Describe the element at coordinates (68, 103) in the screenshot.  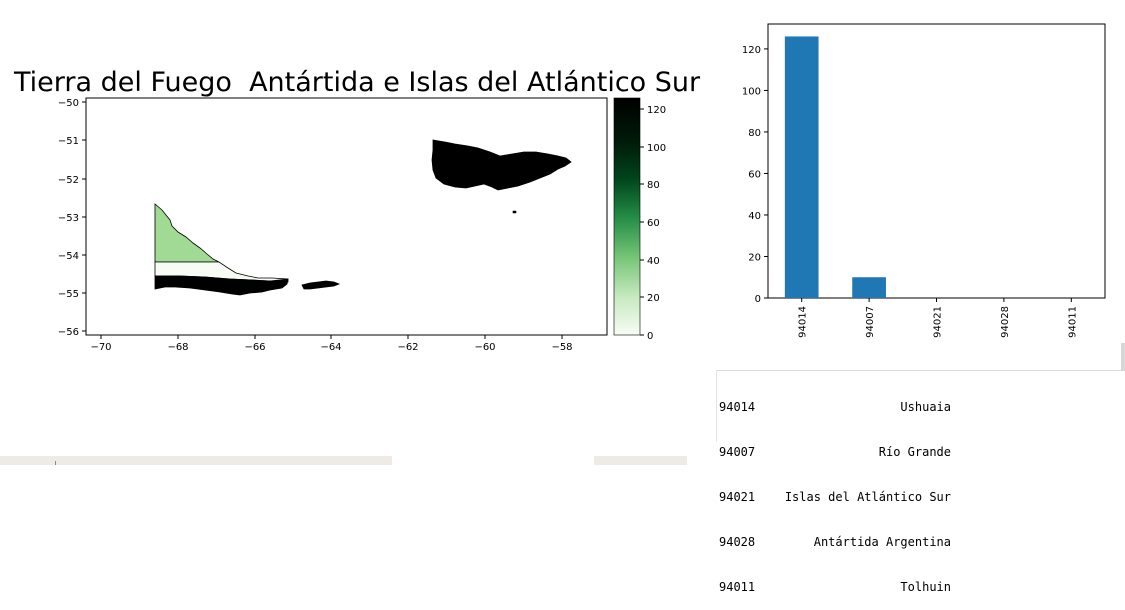
I see `map-y-tick-label: −50` at that location.